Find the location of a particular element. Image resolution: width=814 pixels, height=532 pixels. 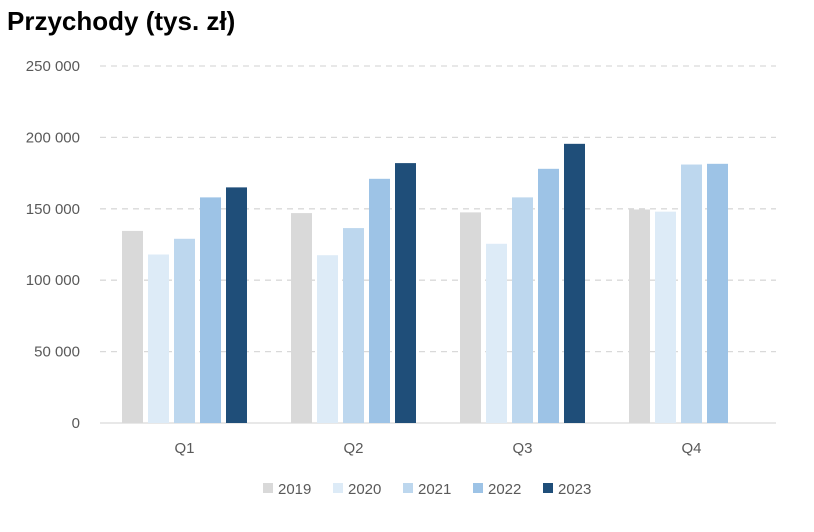

legend-swatch-2019 is located at coordinates (268, 488).